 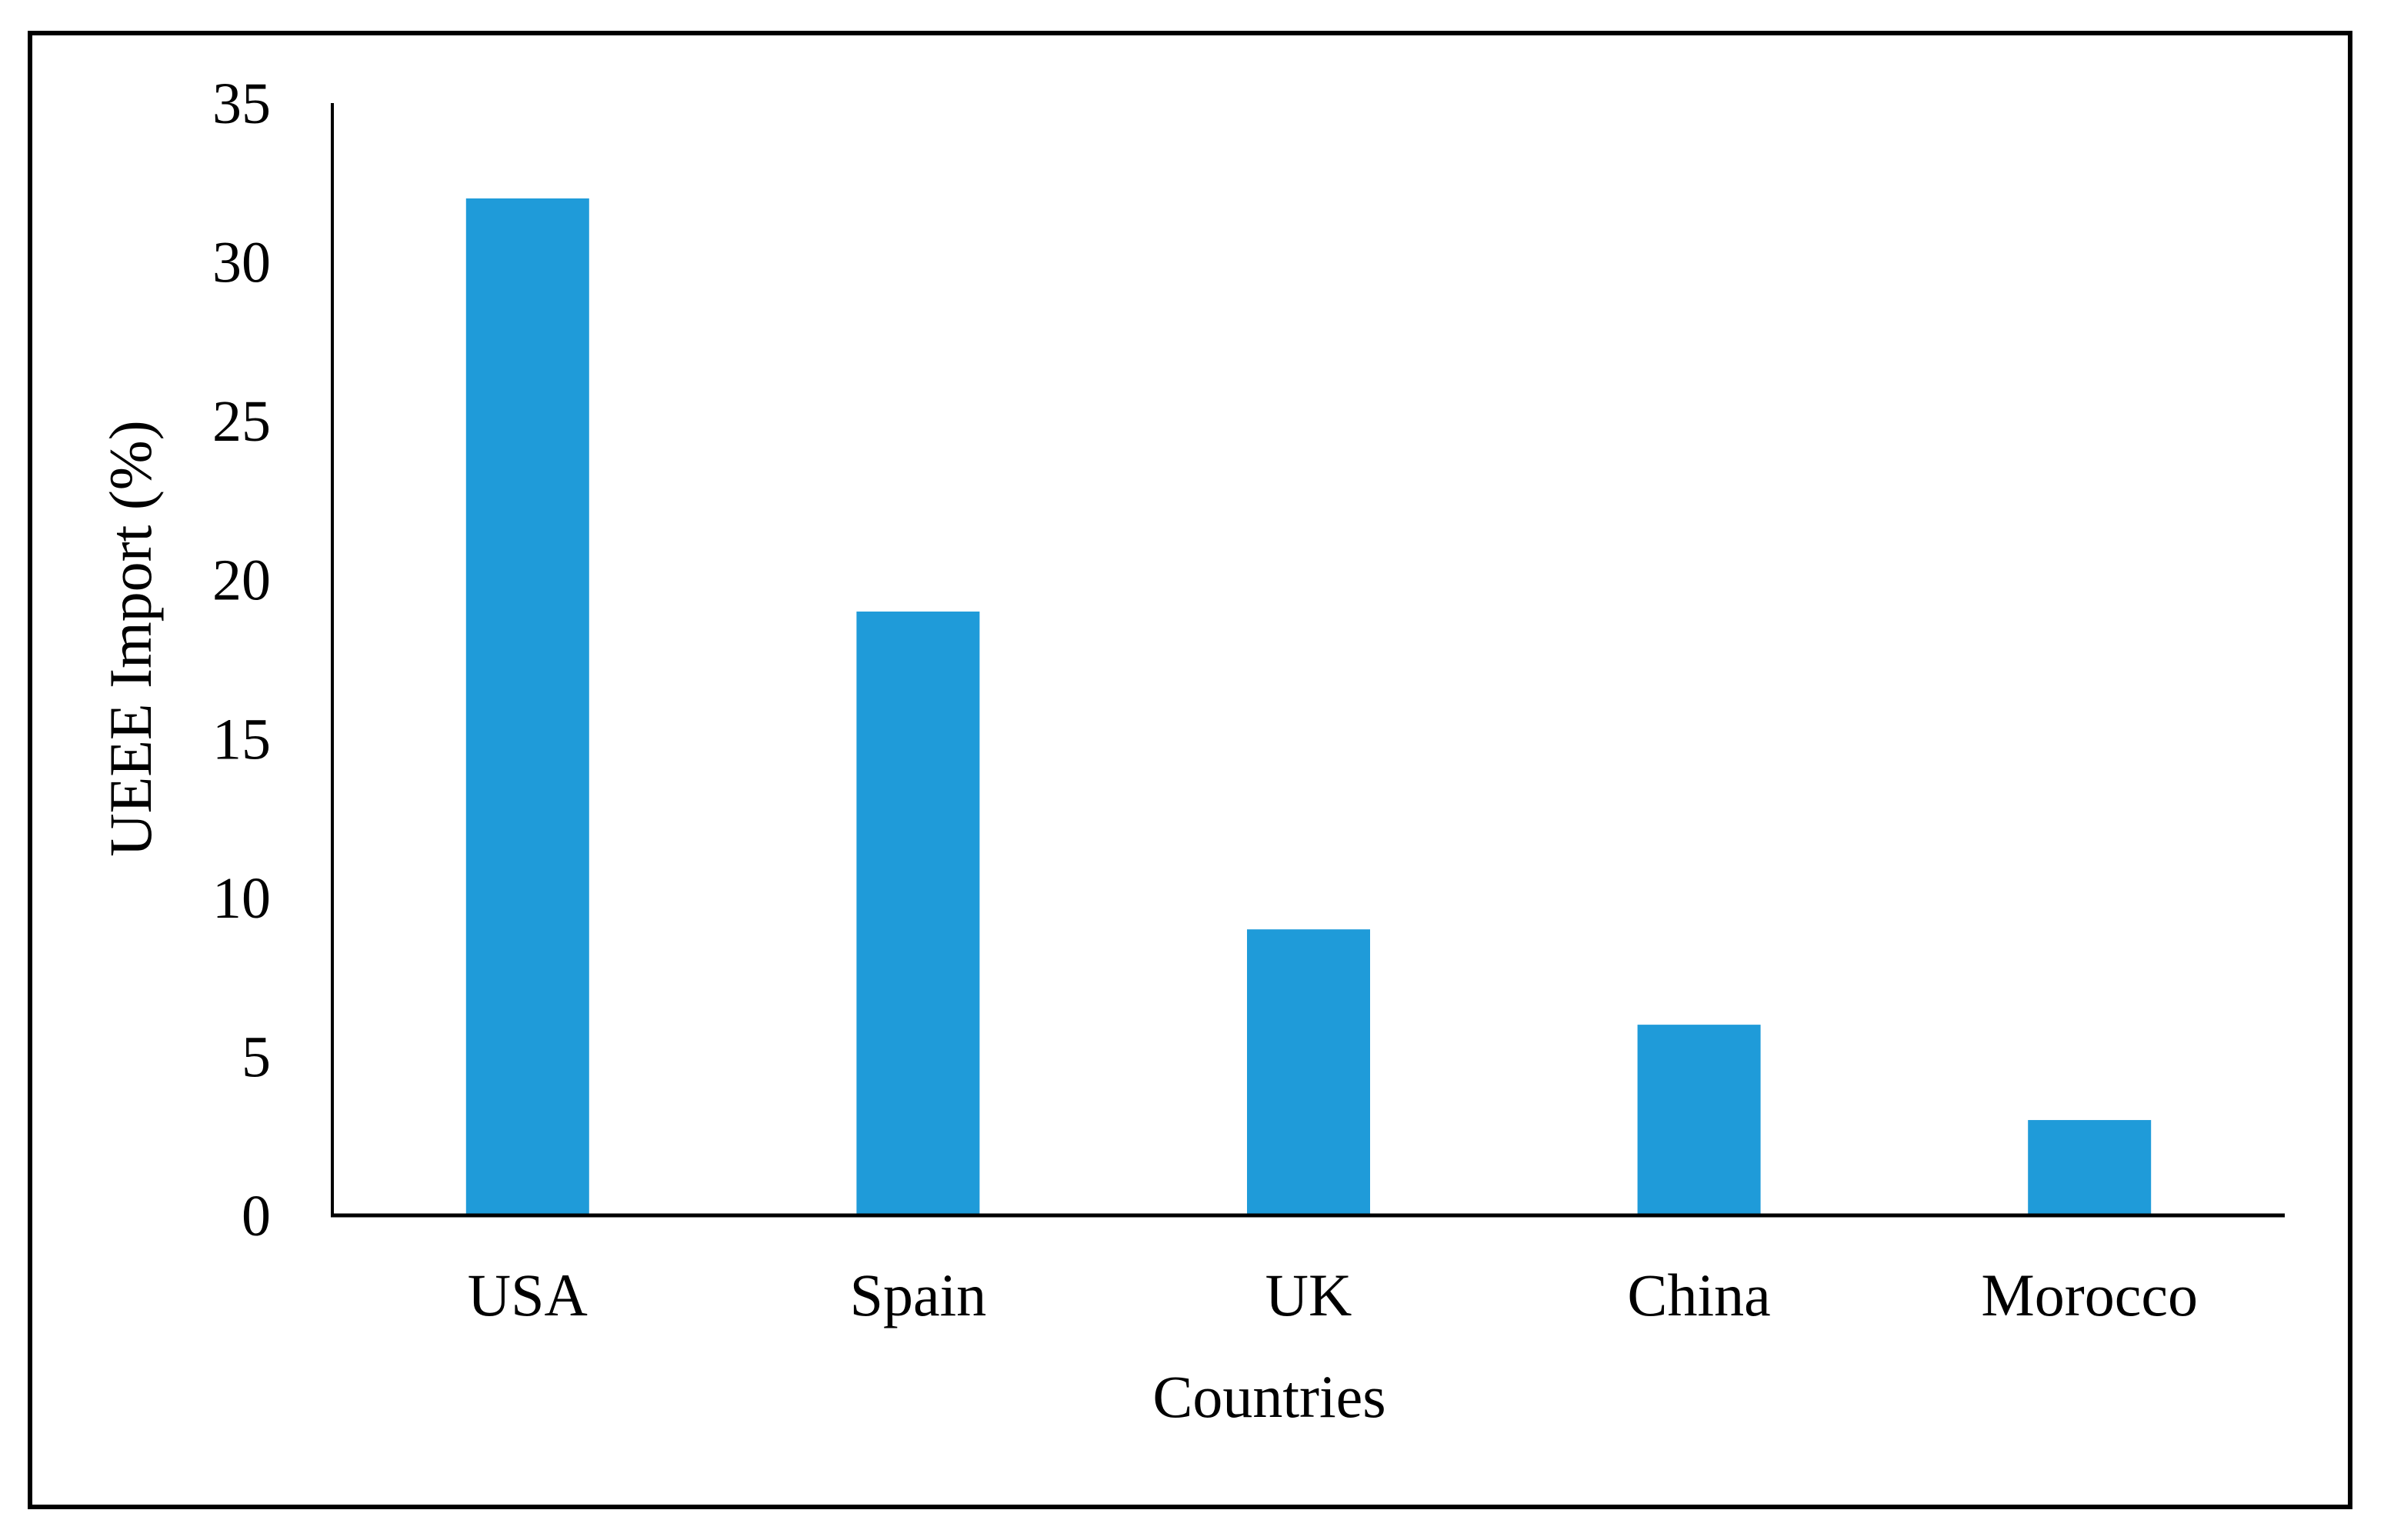 I want to click on y-axis-title: UEEE Import (%), so click(x=130, y=638).